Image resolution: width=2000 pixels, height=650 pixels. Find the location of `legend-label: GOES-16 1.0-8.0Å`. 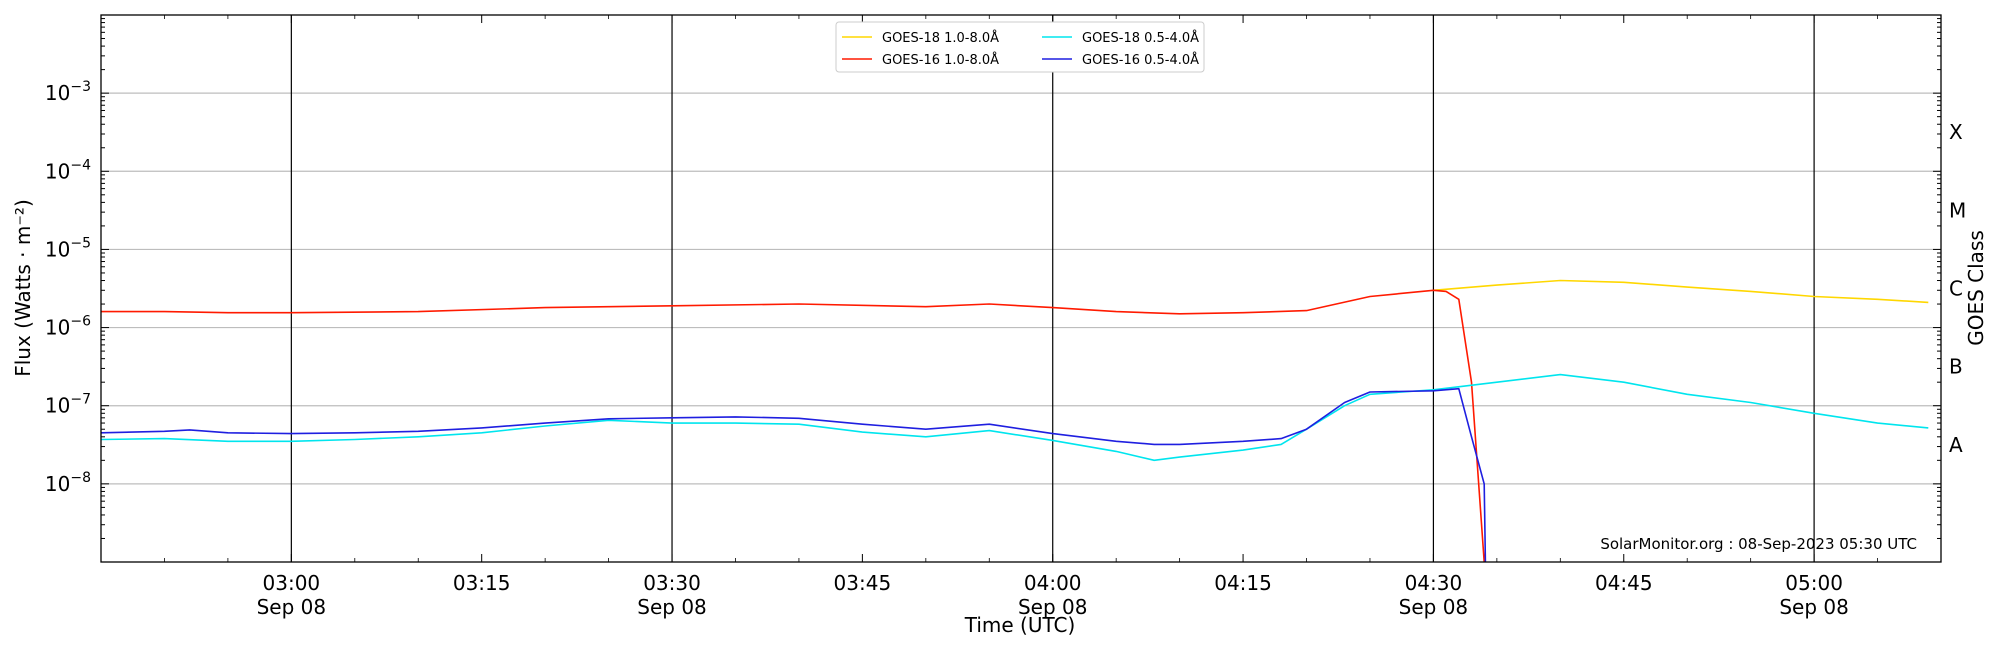

legend-label: GOES-16 1.0-8.0Å is located at coordinates (940, 60).